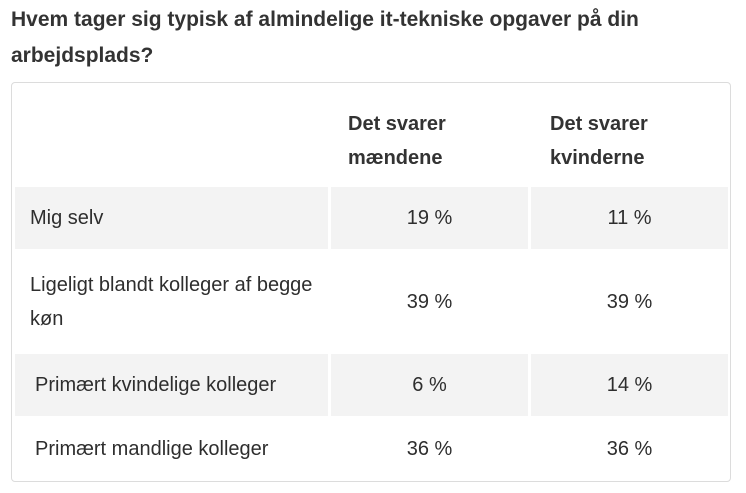 This screenshot has height=493, width=746. What do you see at coordinates (629, 449) in the screenshot?
I see `women-value: 36 %` at bounding box center [629, 449].